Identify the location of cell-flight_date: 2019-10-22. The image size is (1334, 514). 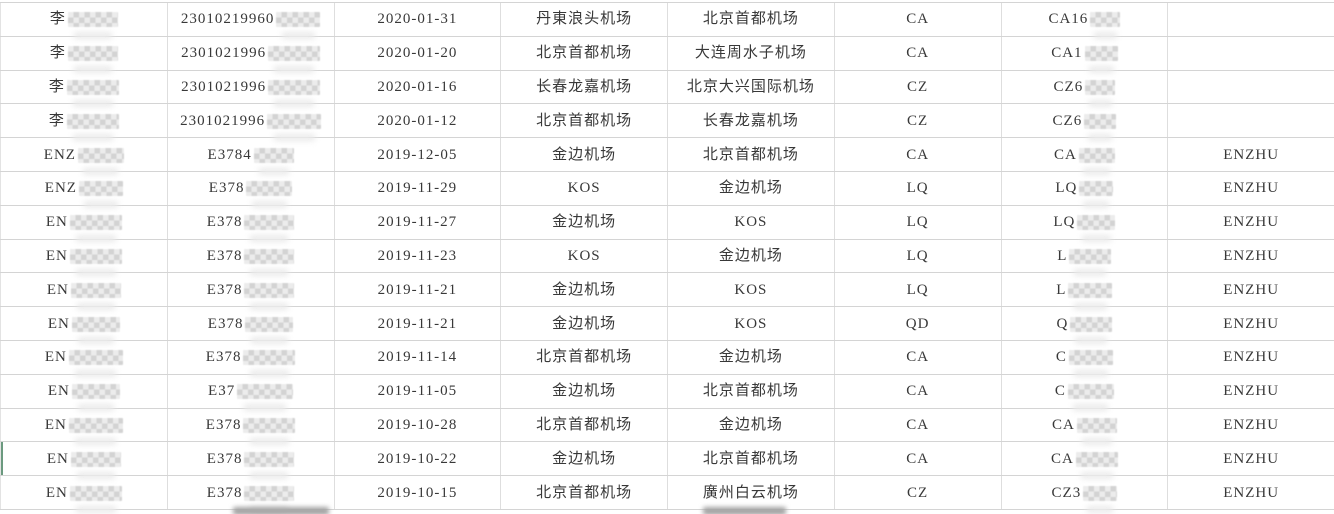
(418, 459).